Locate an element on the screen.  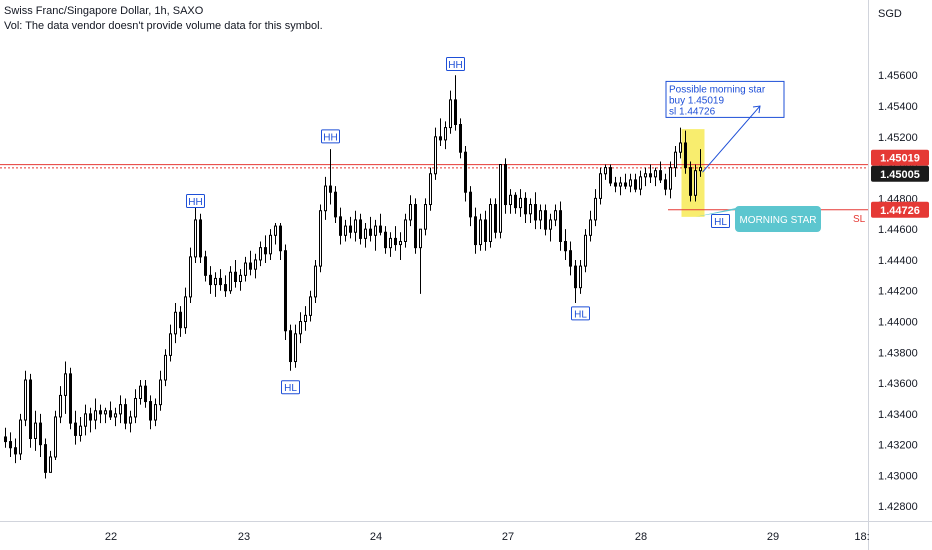
sl-price-tag-bg is located at coordinates (900, 209).